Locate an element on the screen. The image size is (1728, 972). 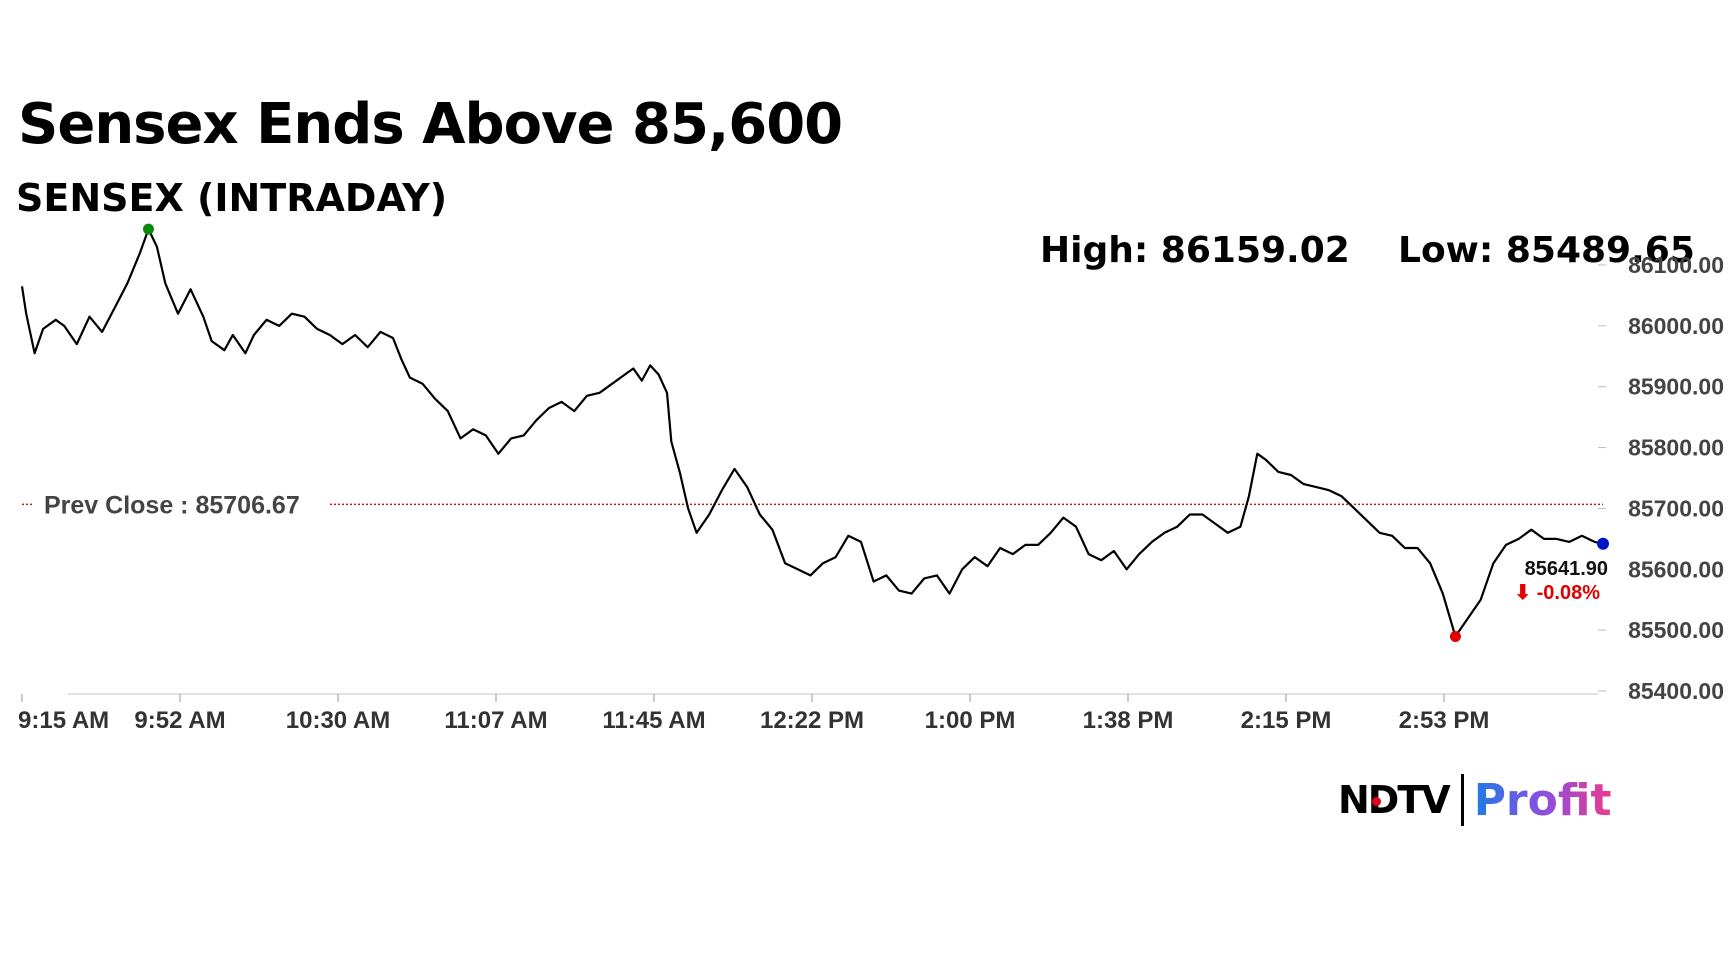
brand-separator is located at coordinates (1462, 800).